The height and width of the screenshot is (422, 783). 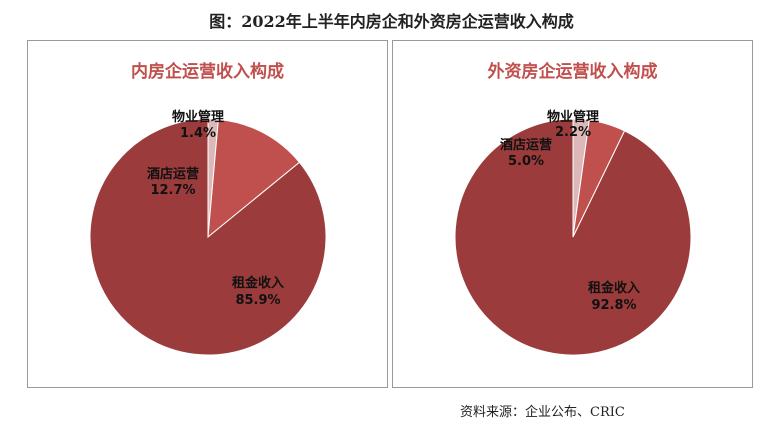 I want to click on pie-slice, so click(x=254, y=178).